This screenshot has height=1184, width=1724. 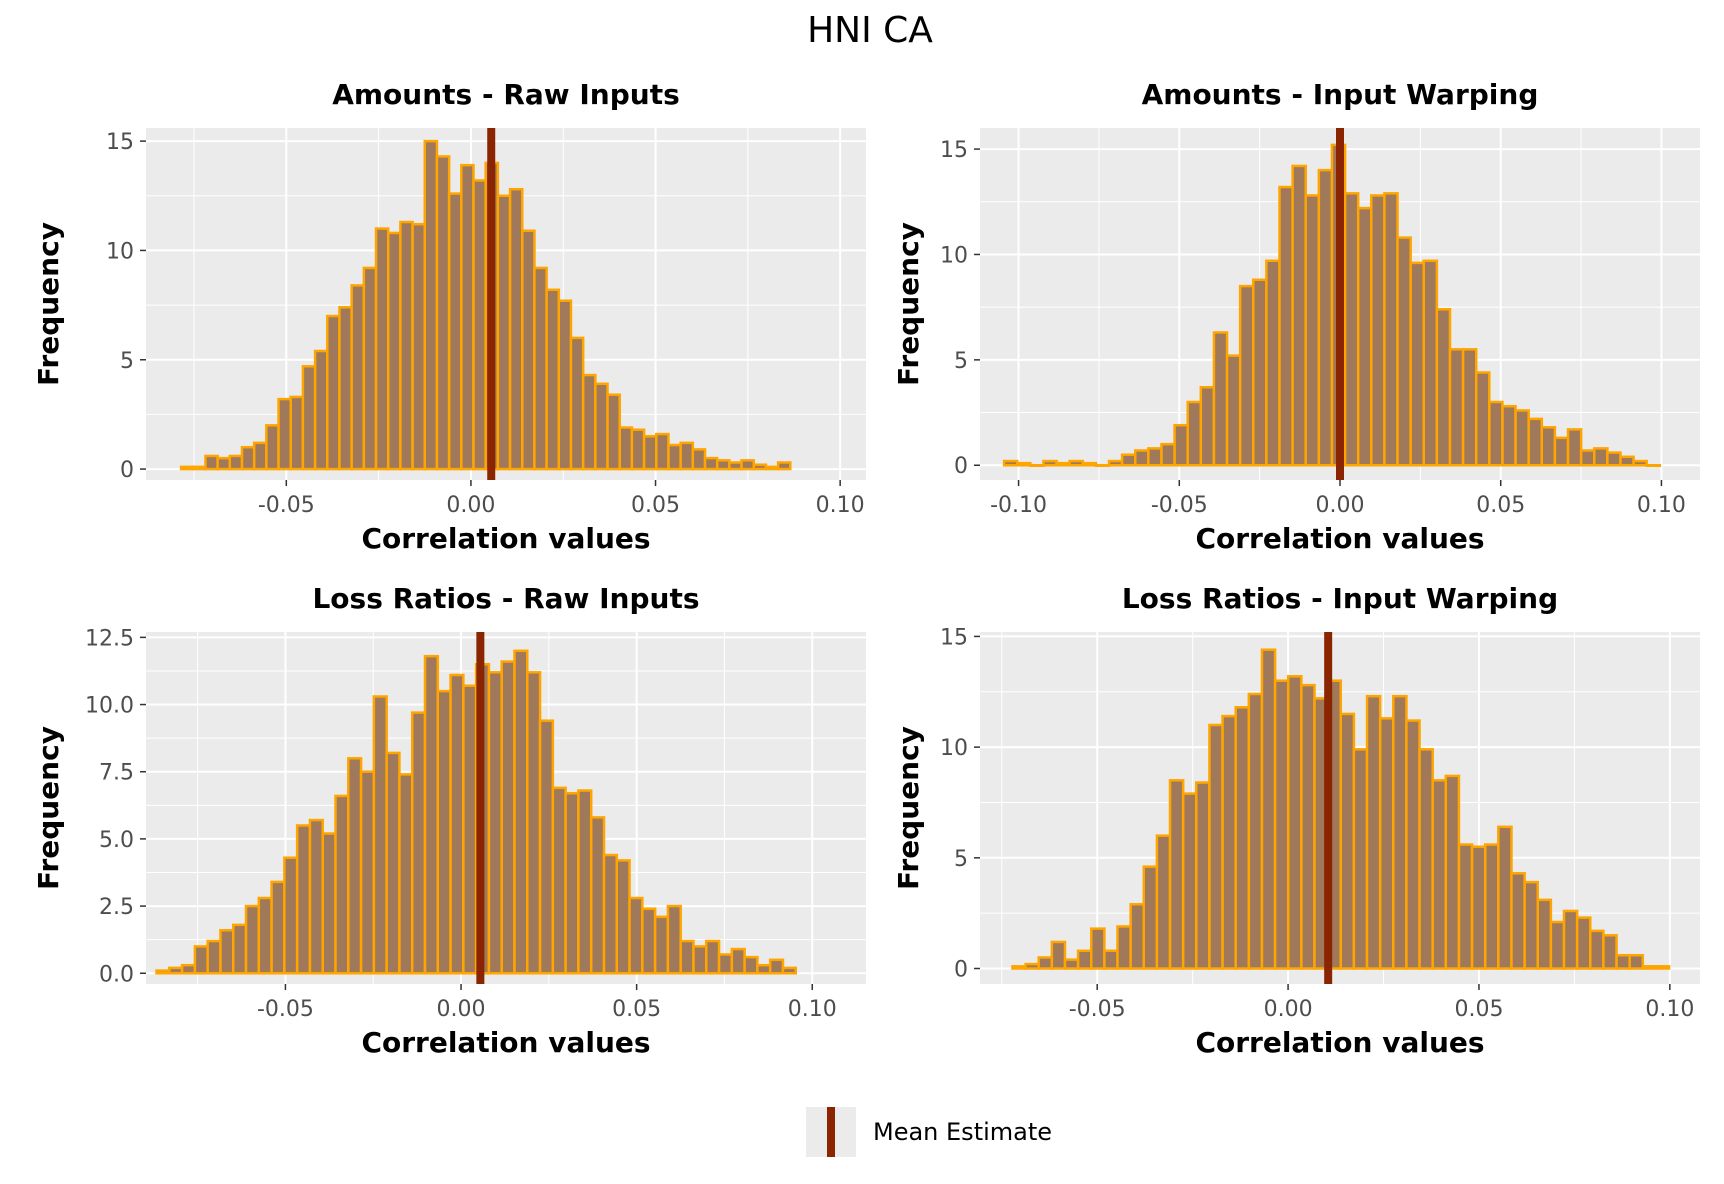 What do you see at coordinates (506, 94) in the screenshot?
I see `panel-title: Amounts - Raw Inputs` at bounding box center [506, 94].